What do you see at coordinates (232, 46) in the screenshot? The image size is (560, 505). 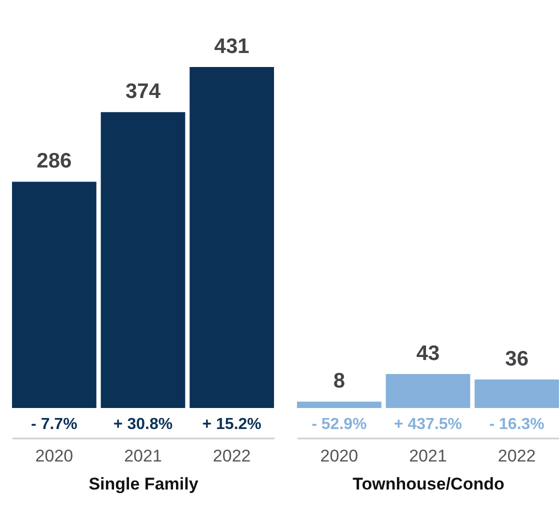 I see `data-label: 431` at bounding box center [232, 46].